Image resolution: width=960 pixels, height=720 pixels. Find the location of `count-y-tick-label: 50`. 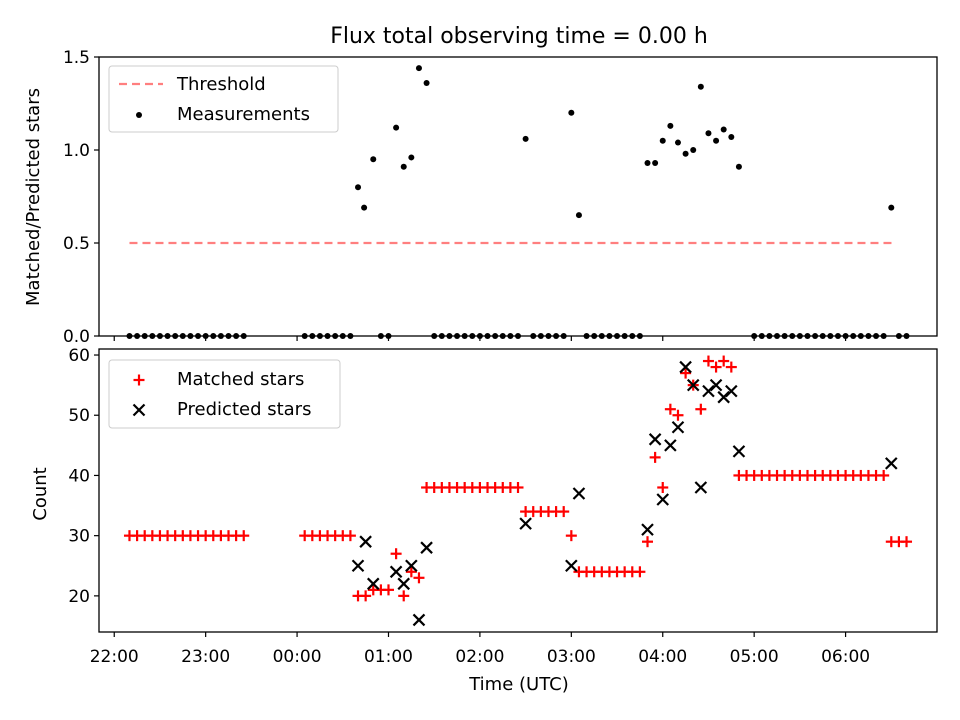

count-y-tick-label: 50 is located at coordinates (79, 416).